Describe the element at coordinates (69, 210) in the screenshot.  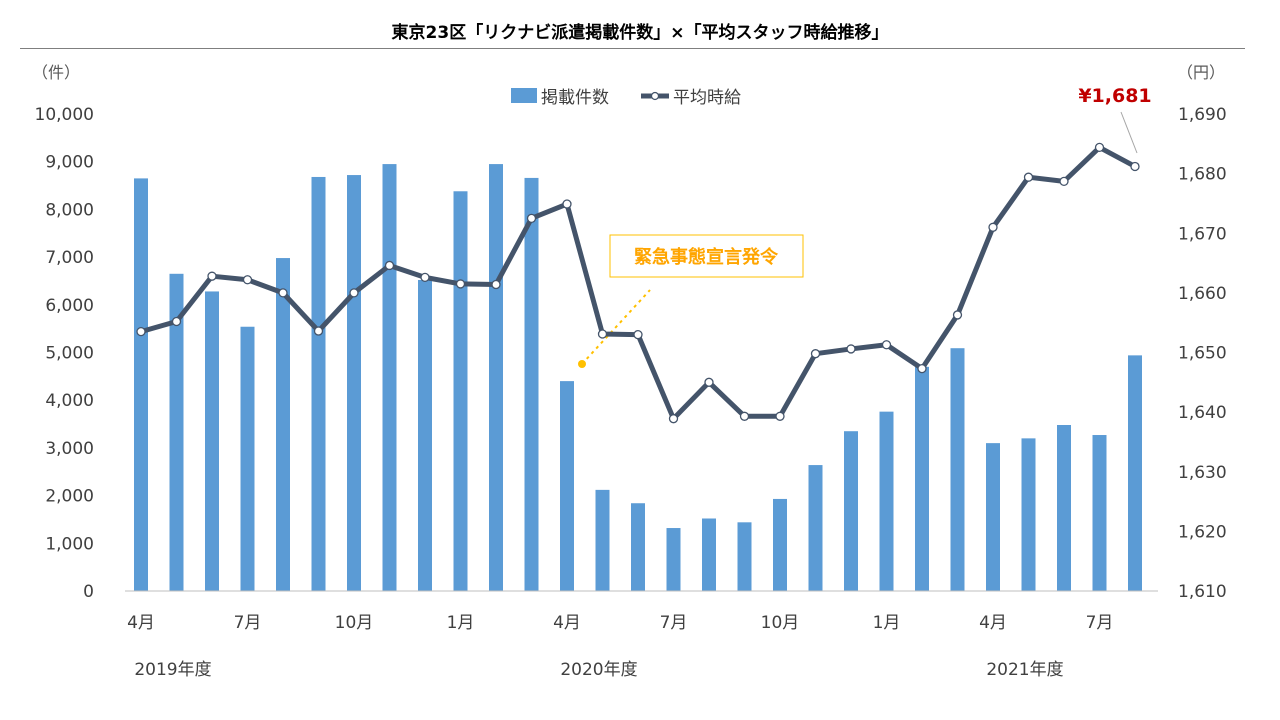
I see `left-axis-tick-label: 8,000` at that location.